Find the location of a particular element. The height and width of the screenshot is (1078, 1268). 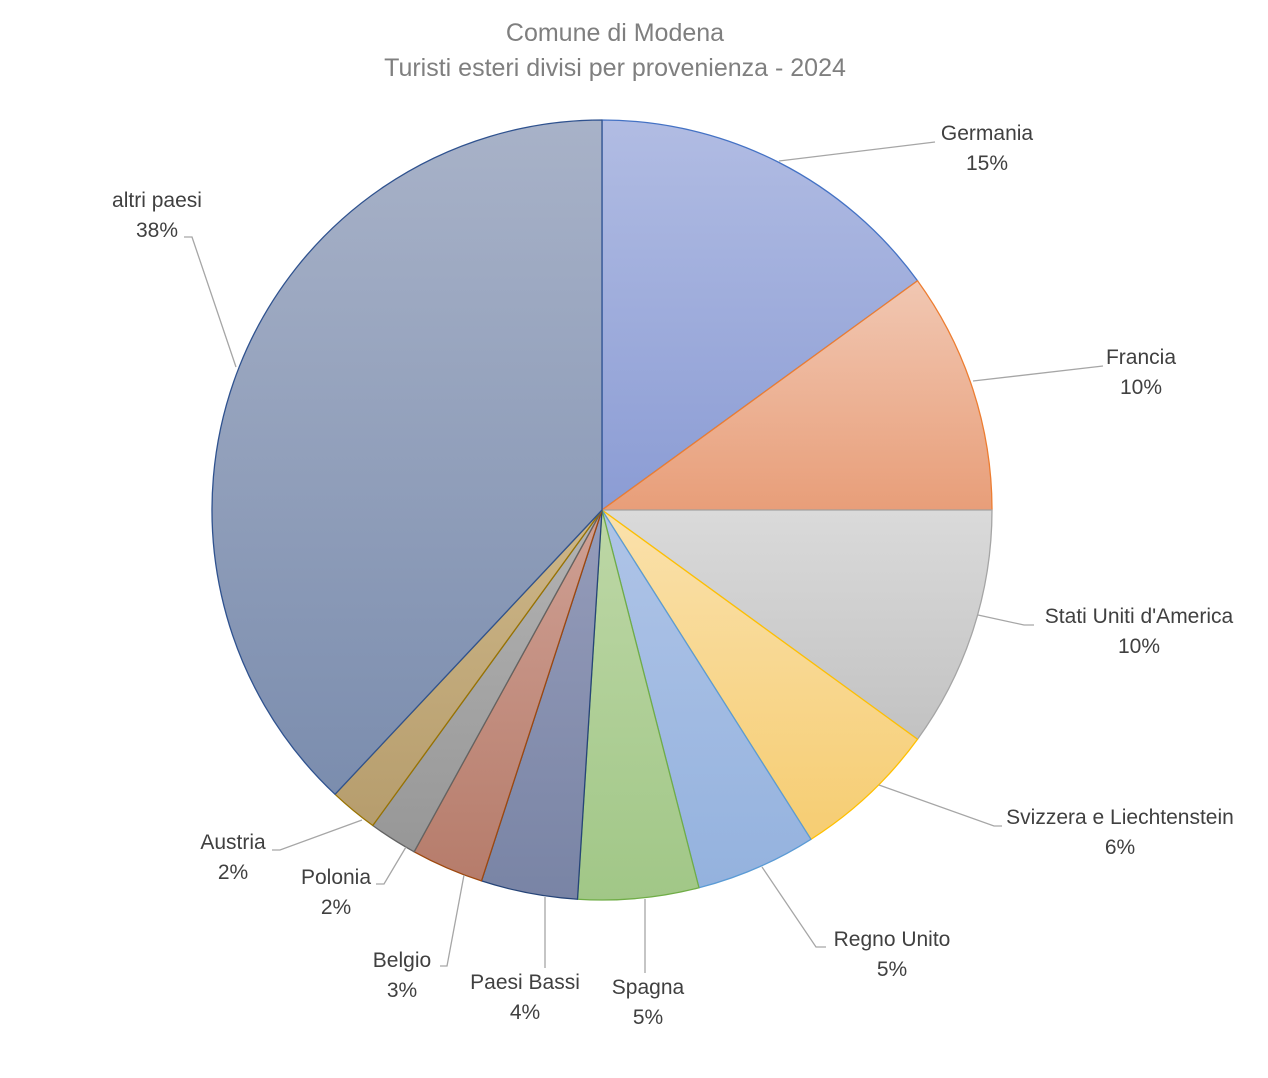

leader-line-austria is located at coordinates (317, 835).